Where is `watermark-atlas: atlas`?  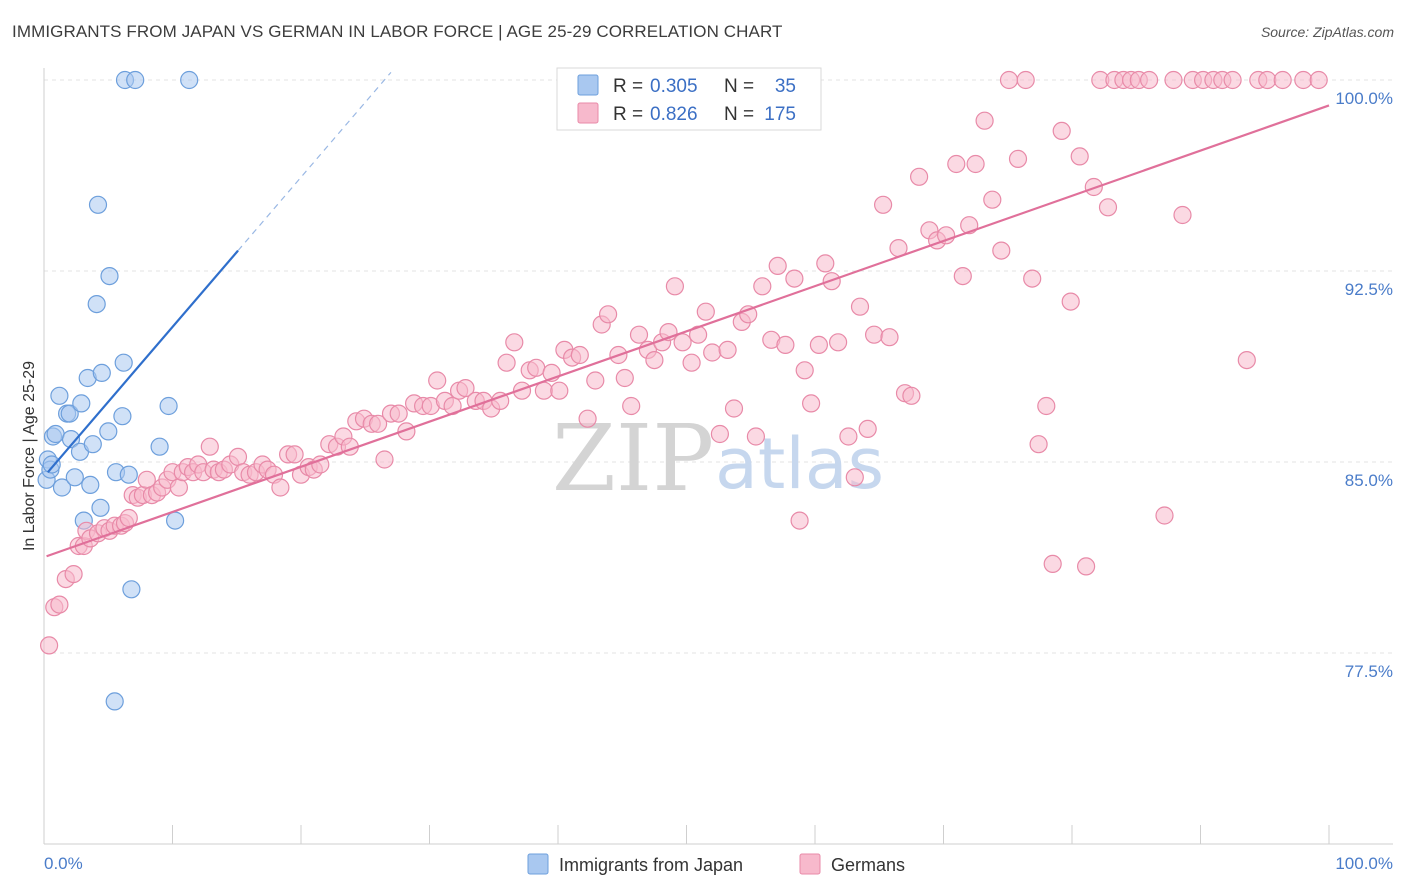 watermark-atlas: atlas is located at coordinates (799, 464).